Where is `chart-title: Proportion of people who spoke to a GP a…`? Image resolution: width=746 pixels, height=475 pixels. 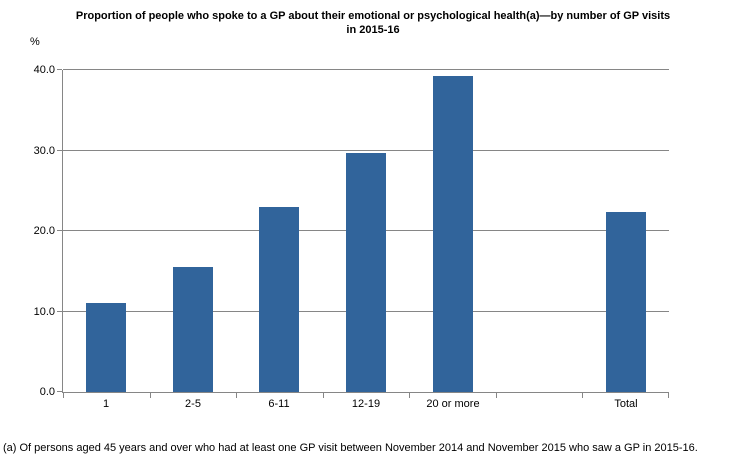 chart-title: Proportion of people who spoke to a GP a… is located at coordinates (373, 23).